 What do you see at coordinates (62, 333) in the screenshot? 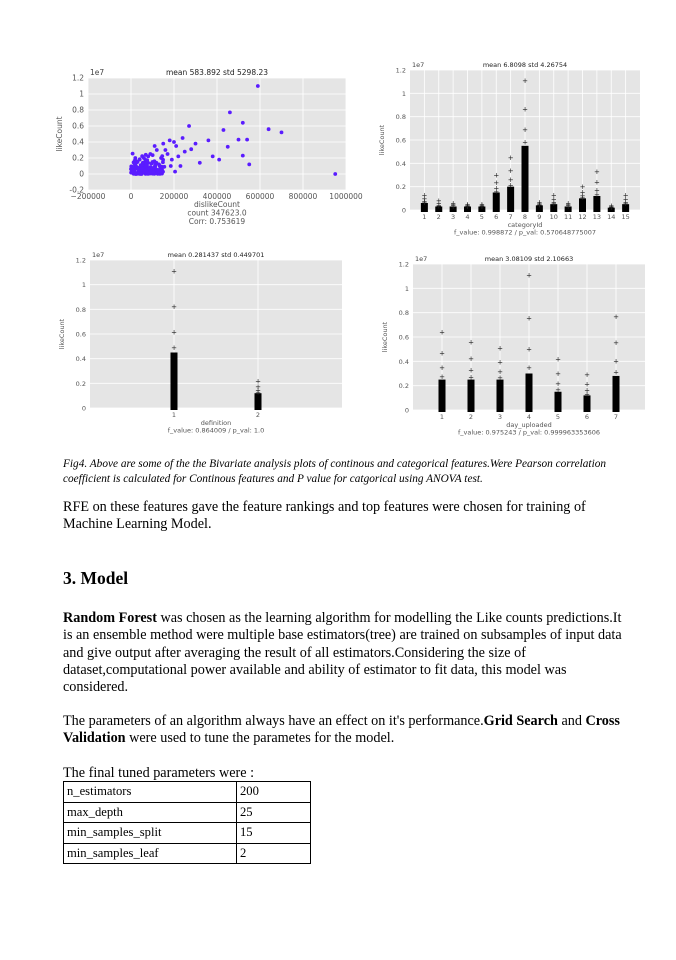
I see `y-axis-label: likeCount` at bounding box center [62, 333].